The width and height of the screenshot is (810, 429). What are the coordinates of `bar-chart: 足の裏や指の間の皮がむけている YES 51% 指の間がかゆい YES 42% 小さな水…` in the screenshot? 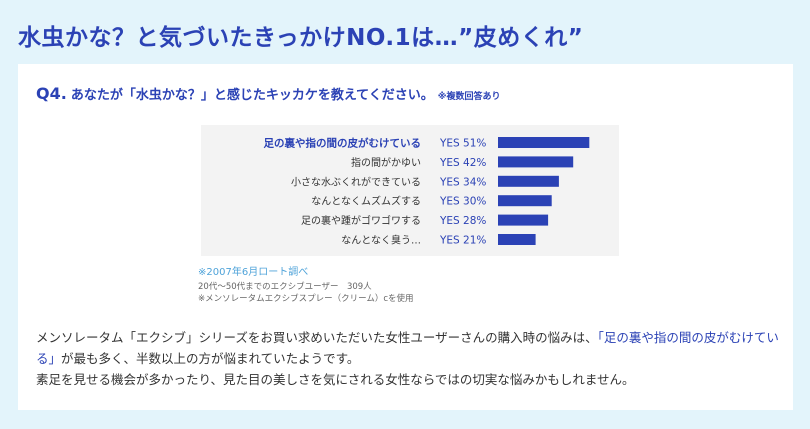 It's located at (427, 192).